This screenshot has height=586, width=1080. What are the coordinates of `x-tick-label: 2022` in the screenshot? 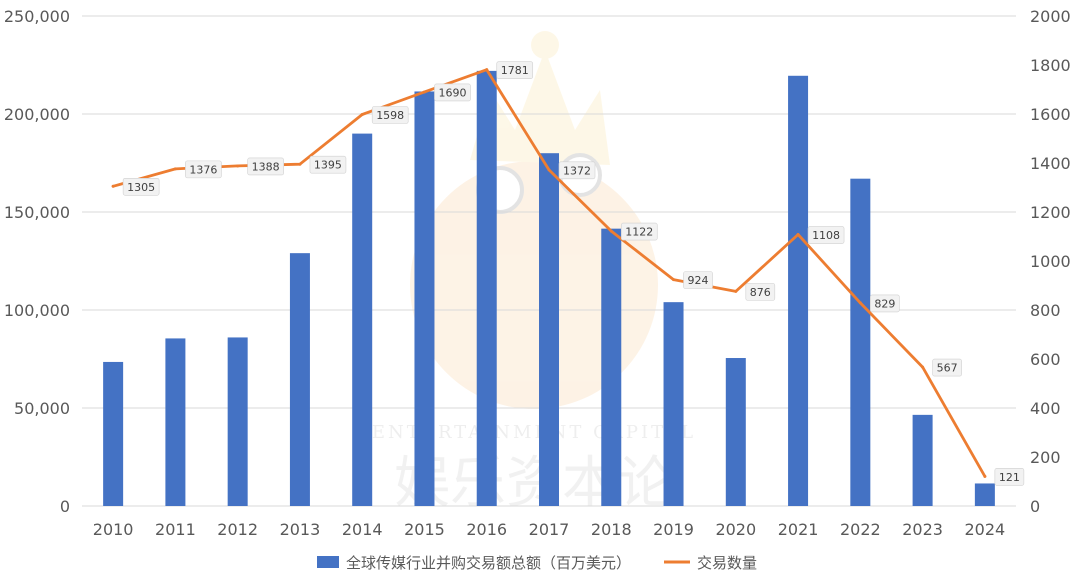 It's located at (860, 529).